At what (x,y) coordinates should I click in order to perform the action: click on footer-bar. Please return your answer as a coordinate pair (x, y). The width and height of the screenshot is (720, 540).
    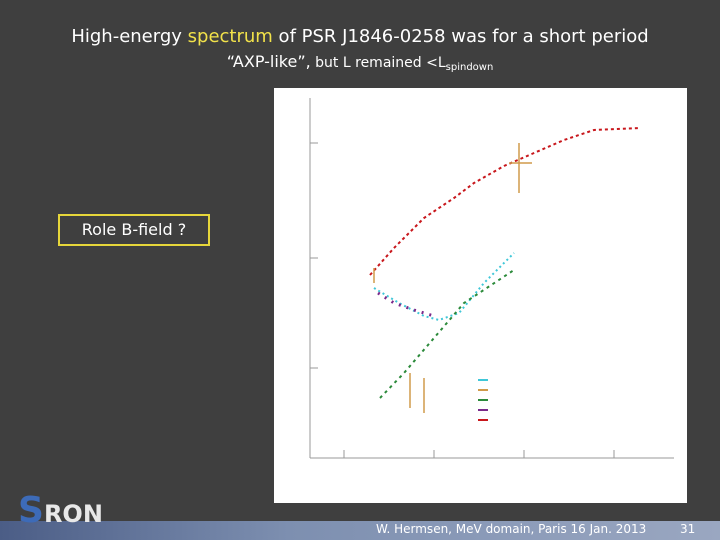
    Looking at the image, I should click on (360, 530).